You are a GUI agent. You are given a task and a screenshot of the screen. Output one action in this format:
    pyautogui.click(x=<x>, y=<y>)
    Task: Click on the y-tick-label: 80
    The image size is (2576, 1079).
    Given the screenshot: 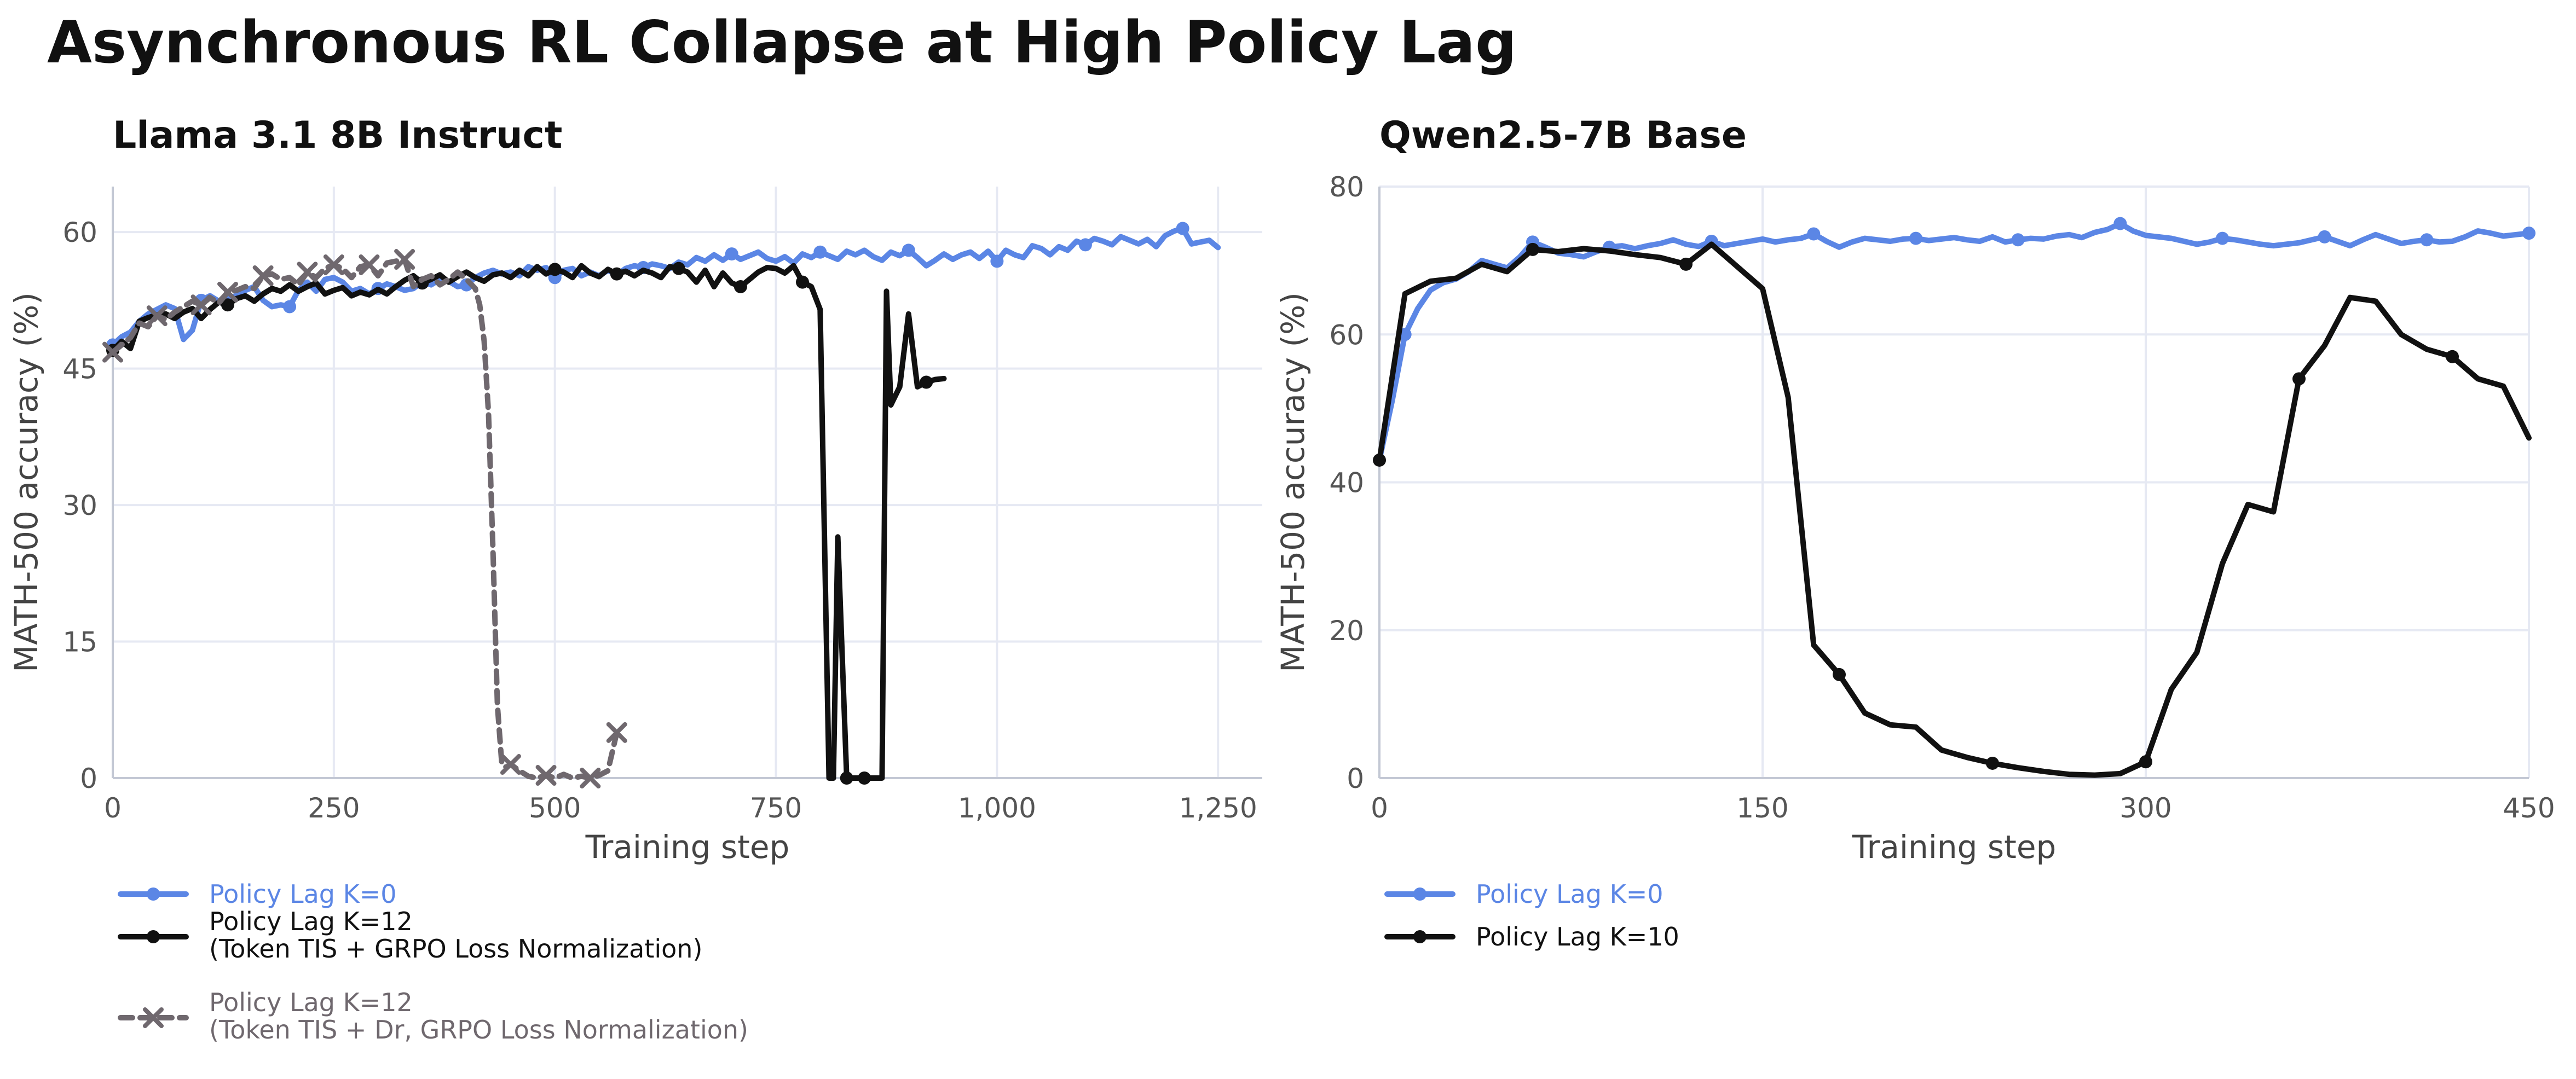 What is the action you would take?
    pyautogui.click(x=1346, y=187)
    